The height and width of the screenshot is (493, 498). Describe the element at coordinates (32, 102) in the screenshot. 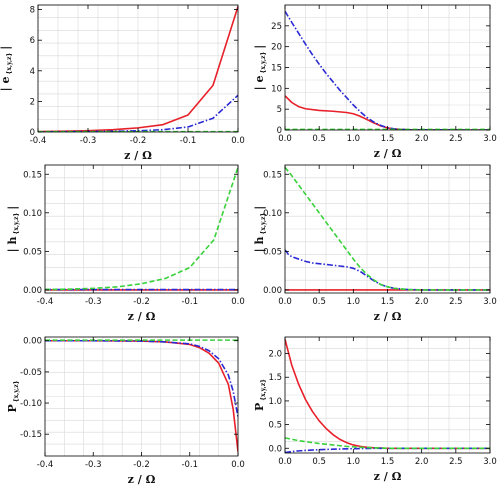

I see `y-tick-label: 2` at that location.